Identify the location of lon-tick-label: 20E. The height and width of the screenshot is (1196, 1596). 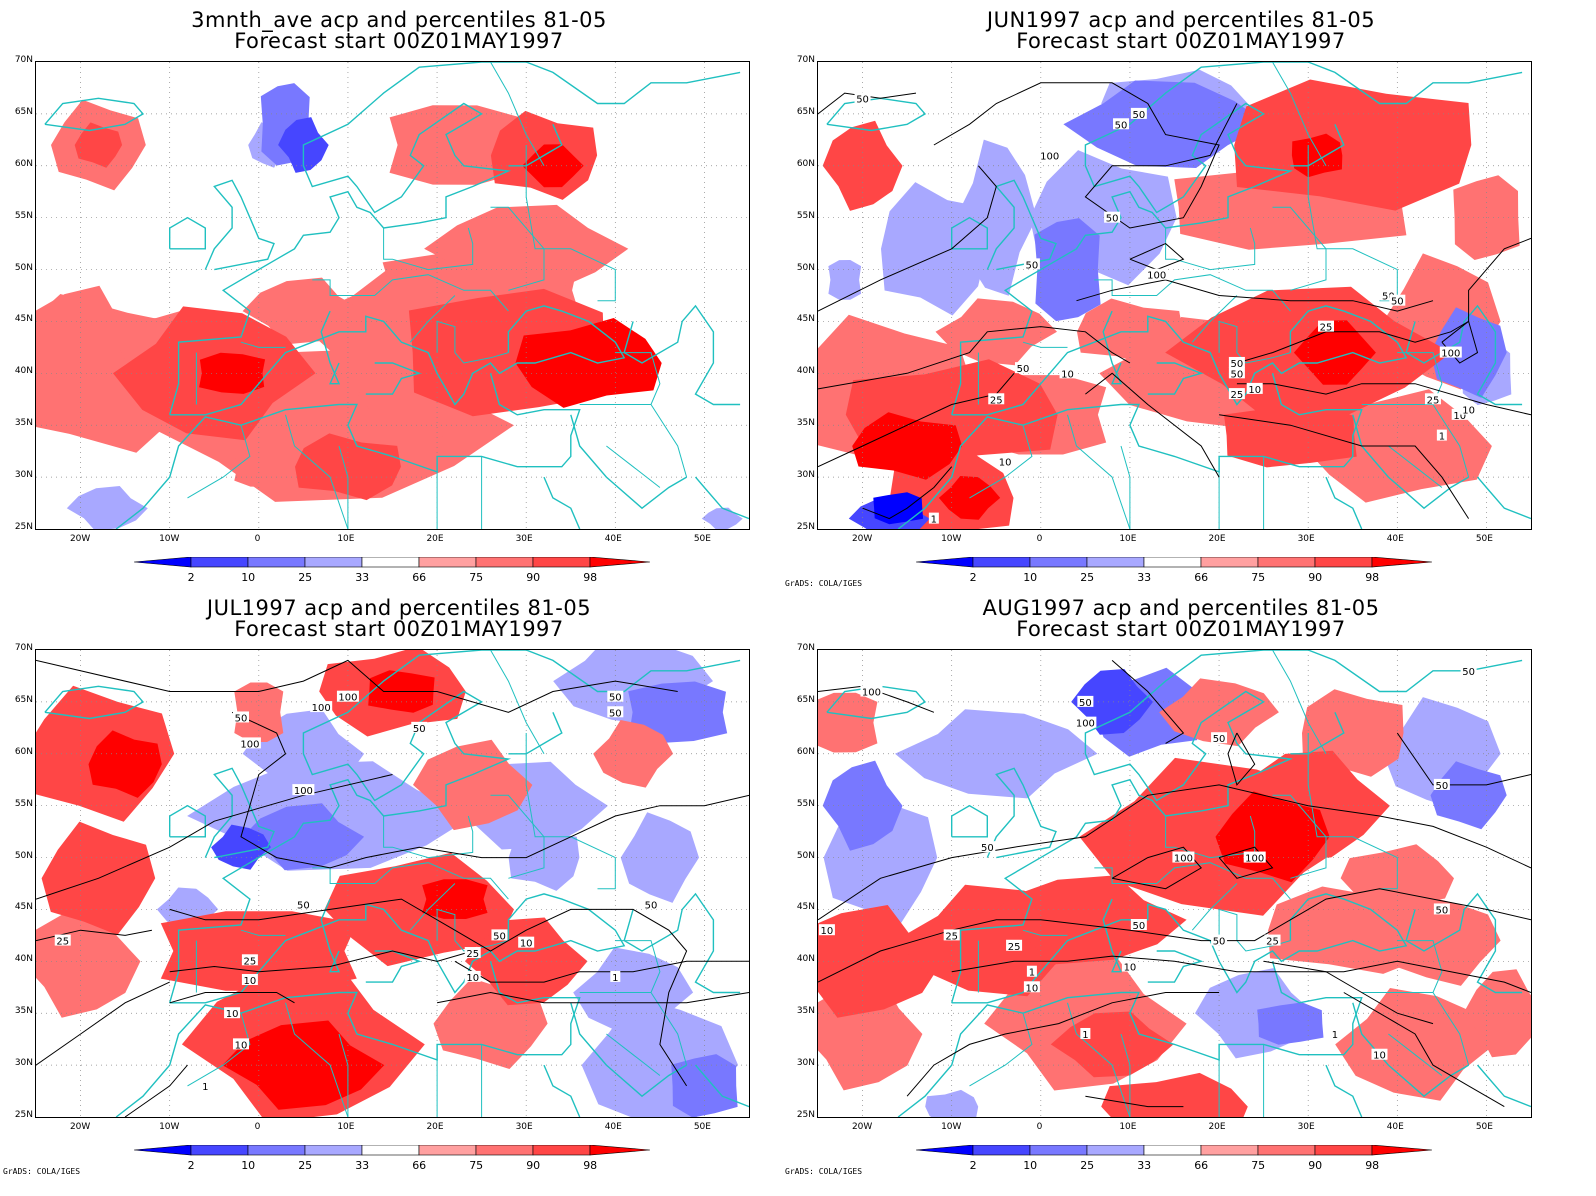
(435, 539).